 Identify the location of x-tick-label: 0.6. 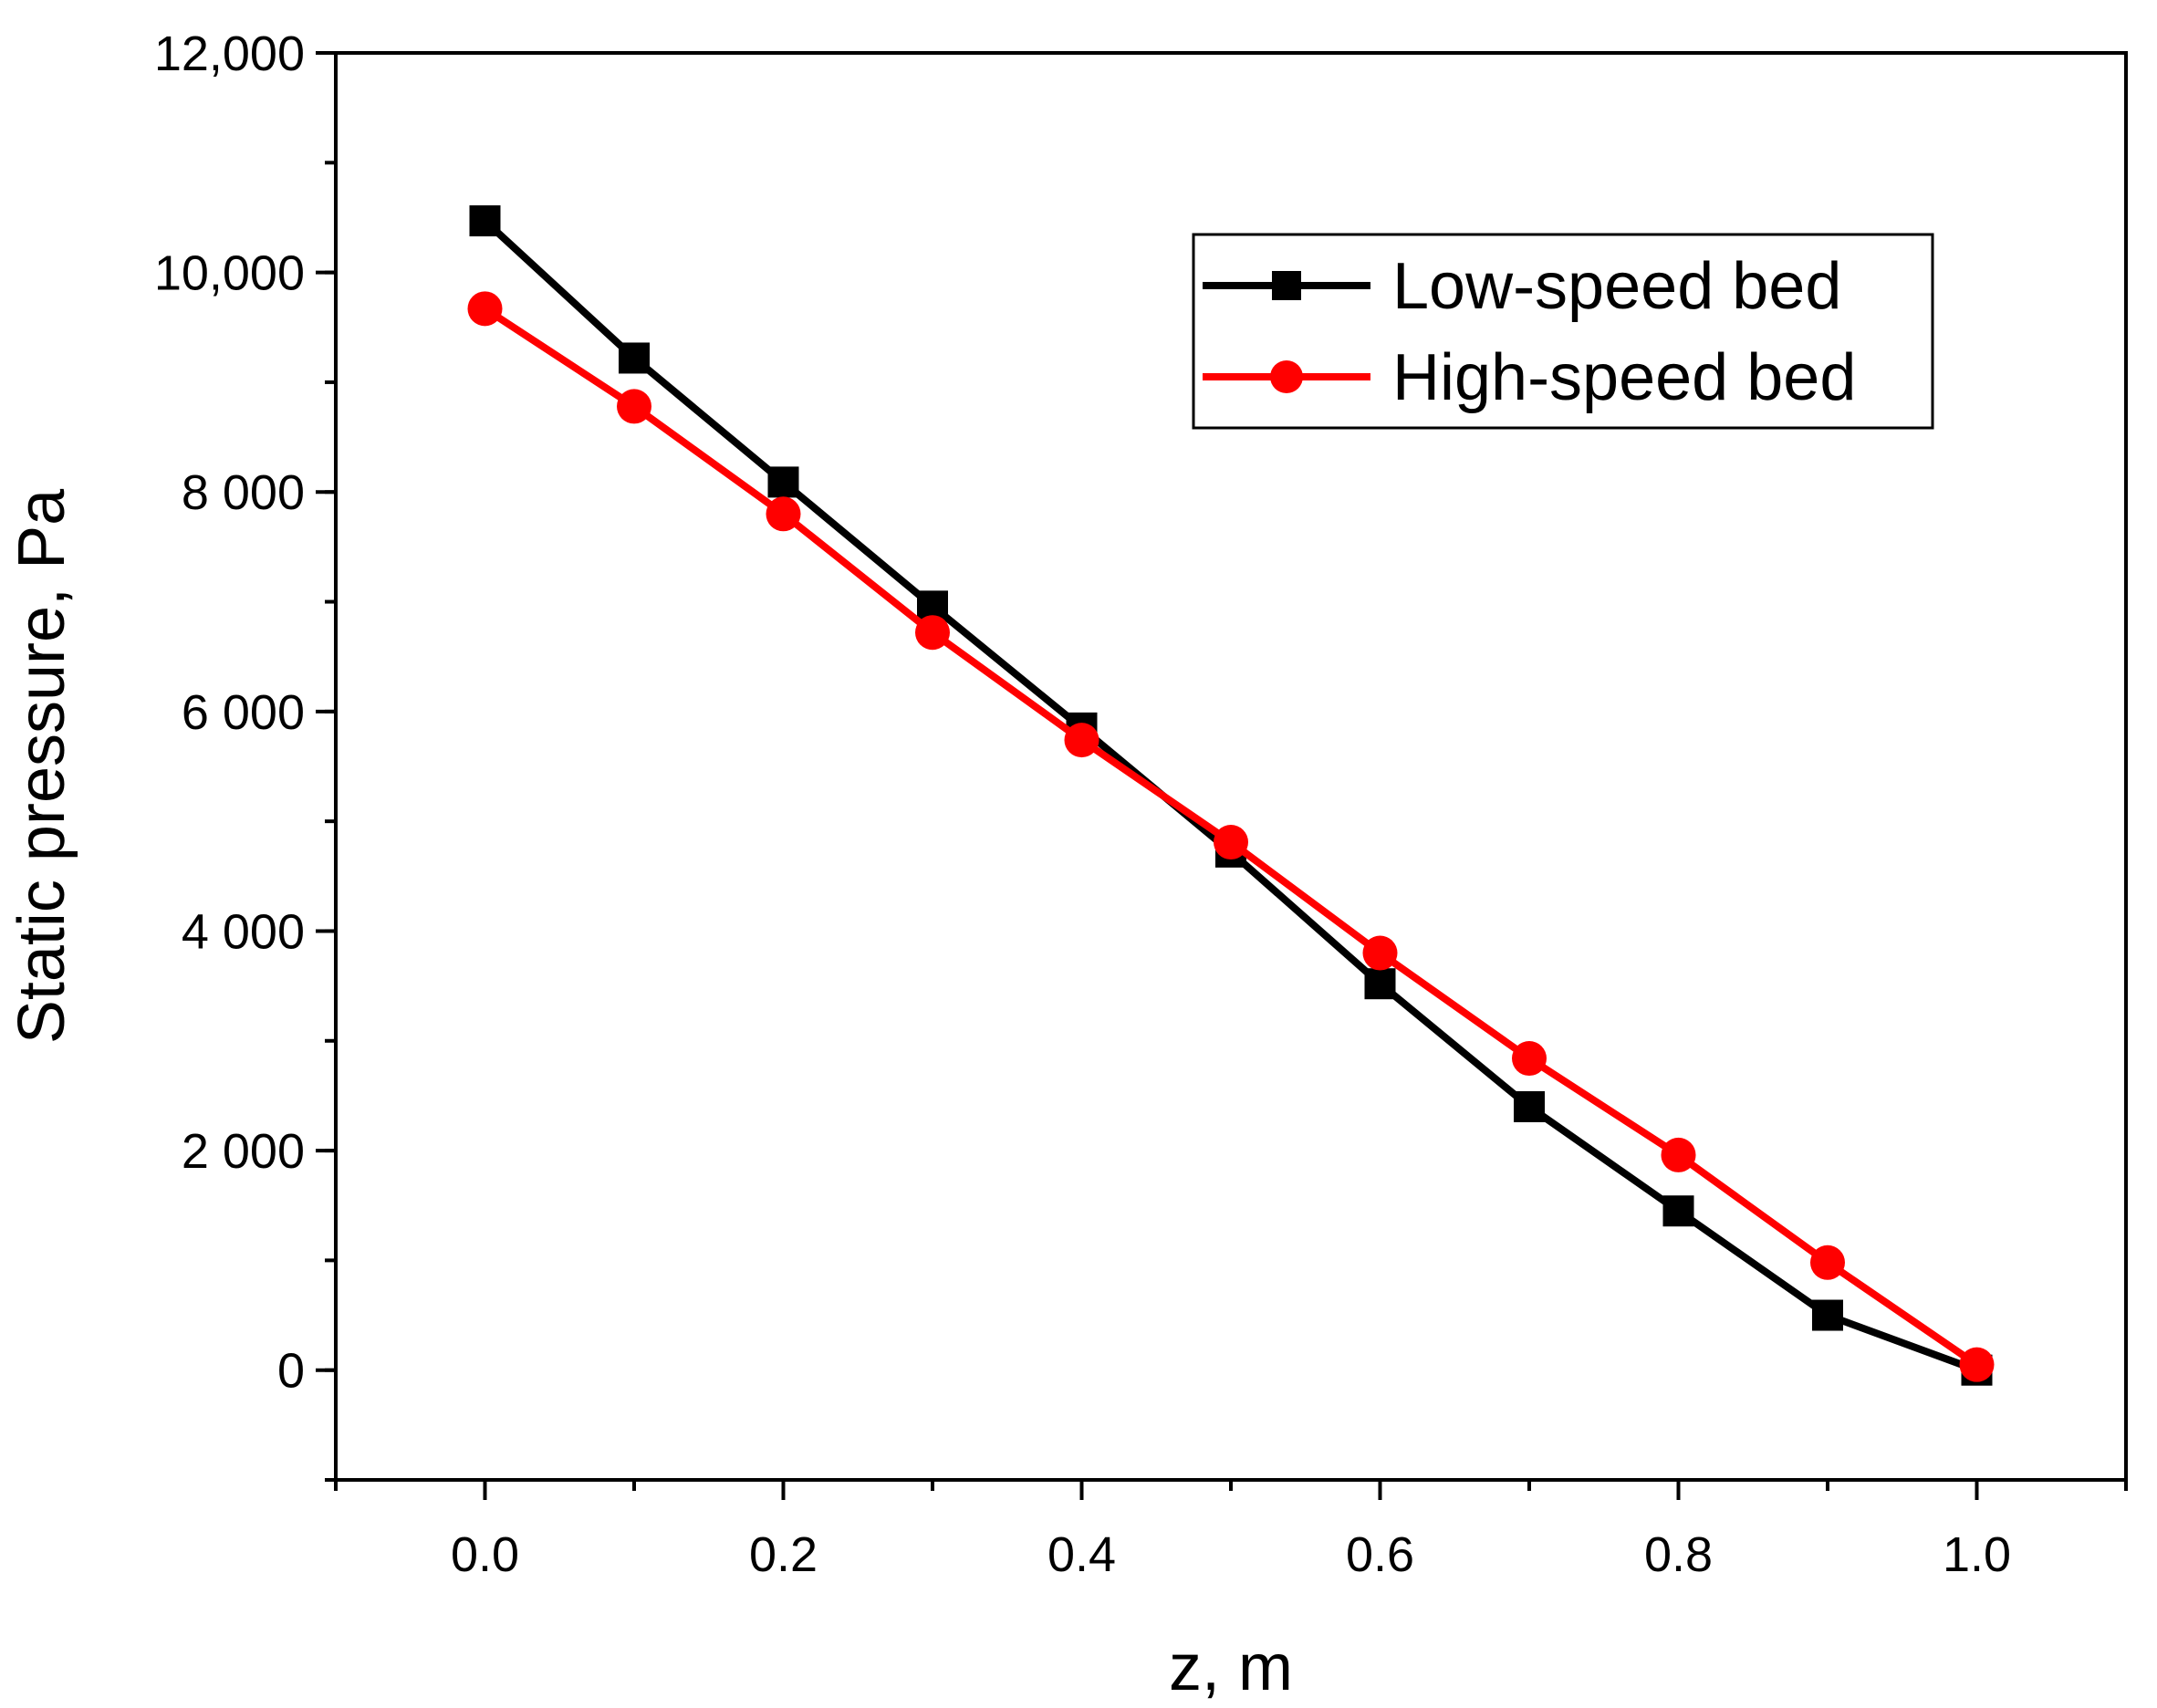
(1380, 1555).